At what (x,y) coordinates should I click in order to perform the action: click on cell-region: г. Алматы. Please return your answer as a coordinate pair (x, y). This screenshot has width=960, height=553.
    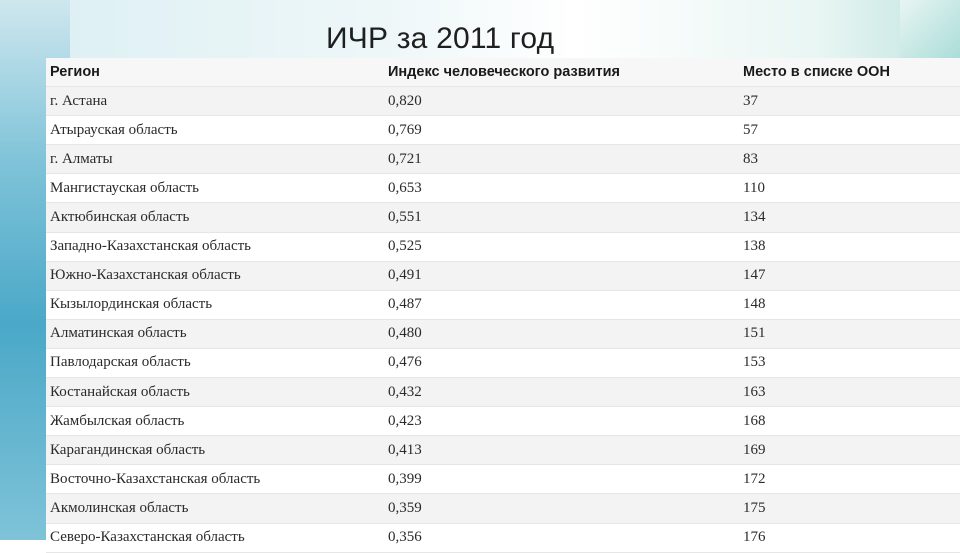
    Looking at the image, I should click on (215, 159).